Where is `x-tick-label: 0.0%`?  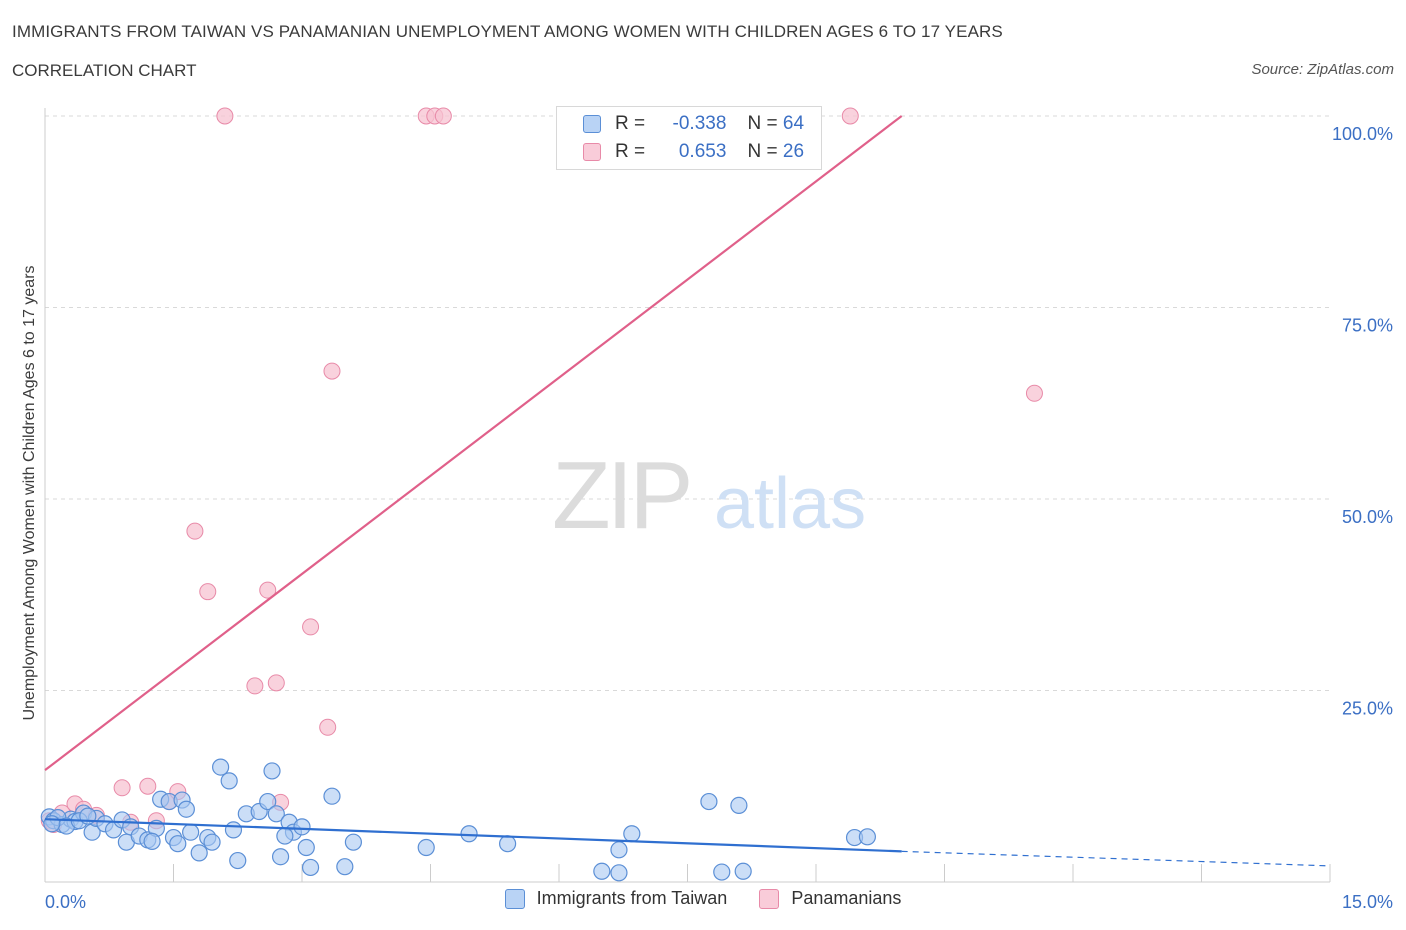
x-tick-label: 0.0% is located at coordinates (65, 902).